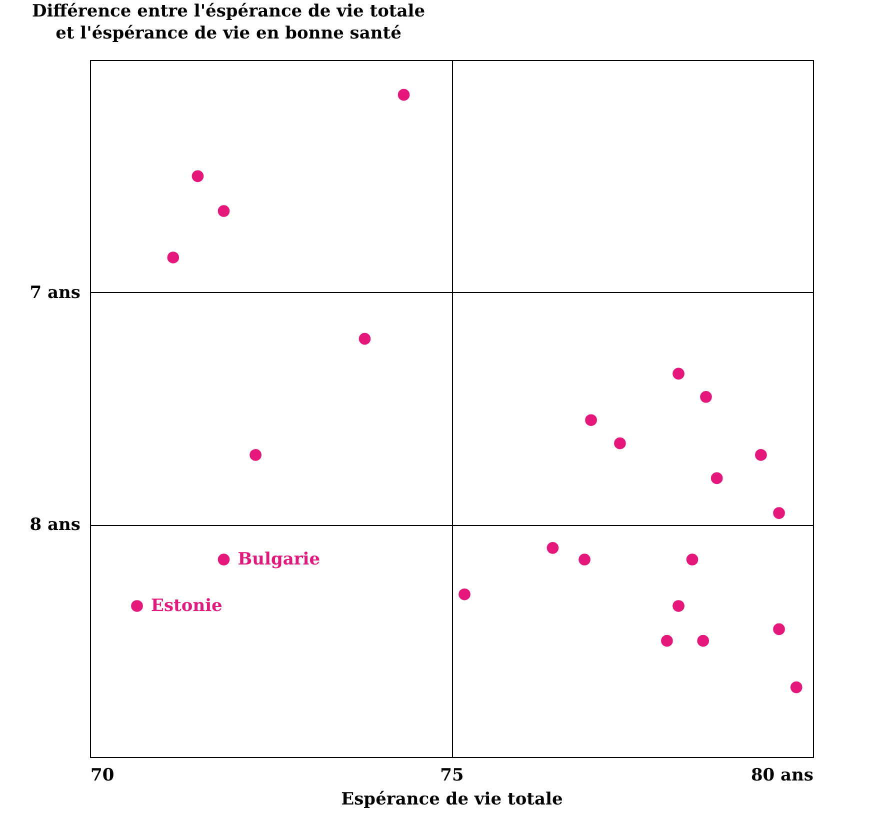  I want to click on y-tick-label: 8 ans, so click(55, 525).